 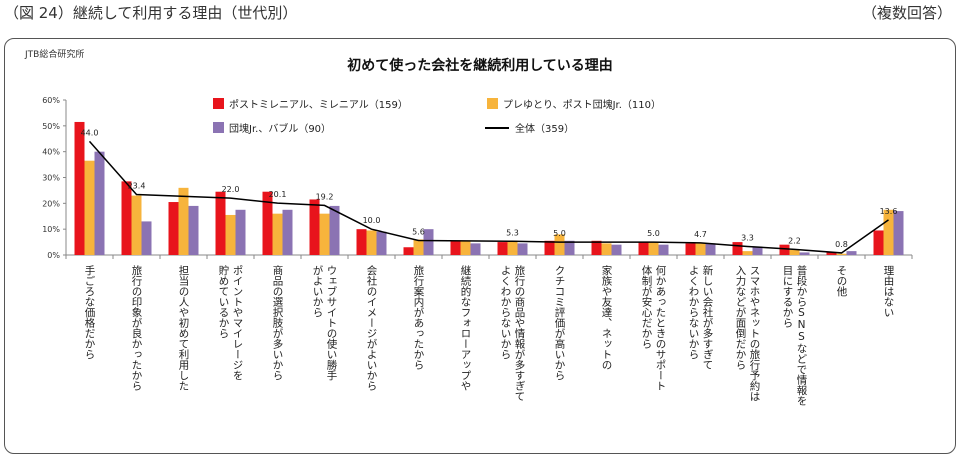 I want to click on category-label: ポイントやマイレージを, so click(x=238, y=323).